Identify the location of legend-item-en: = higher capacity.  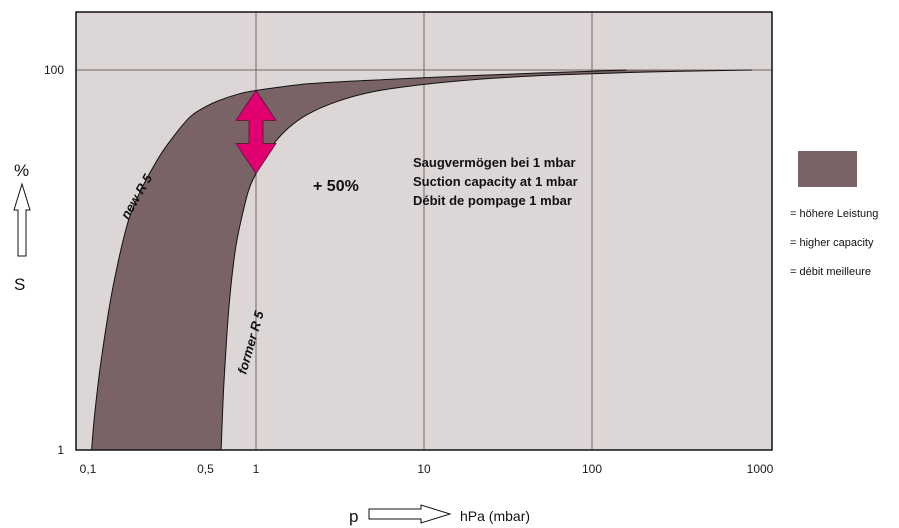
(832, 243).